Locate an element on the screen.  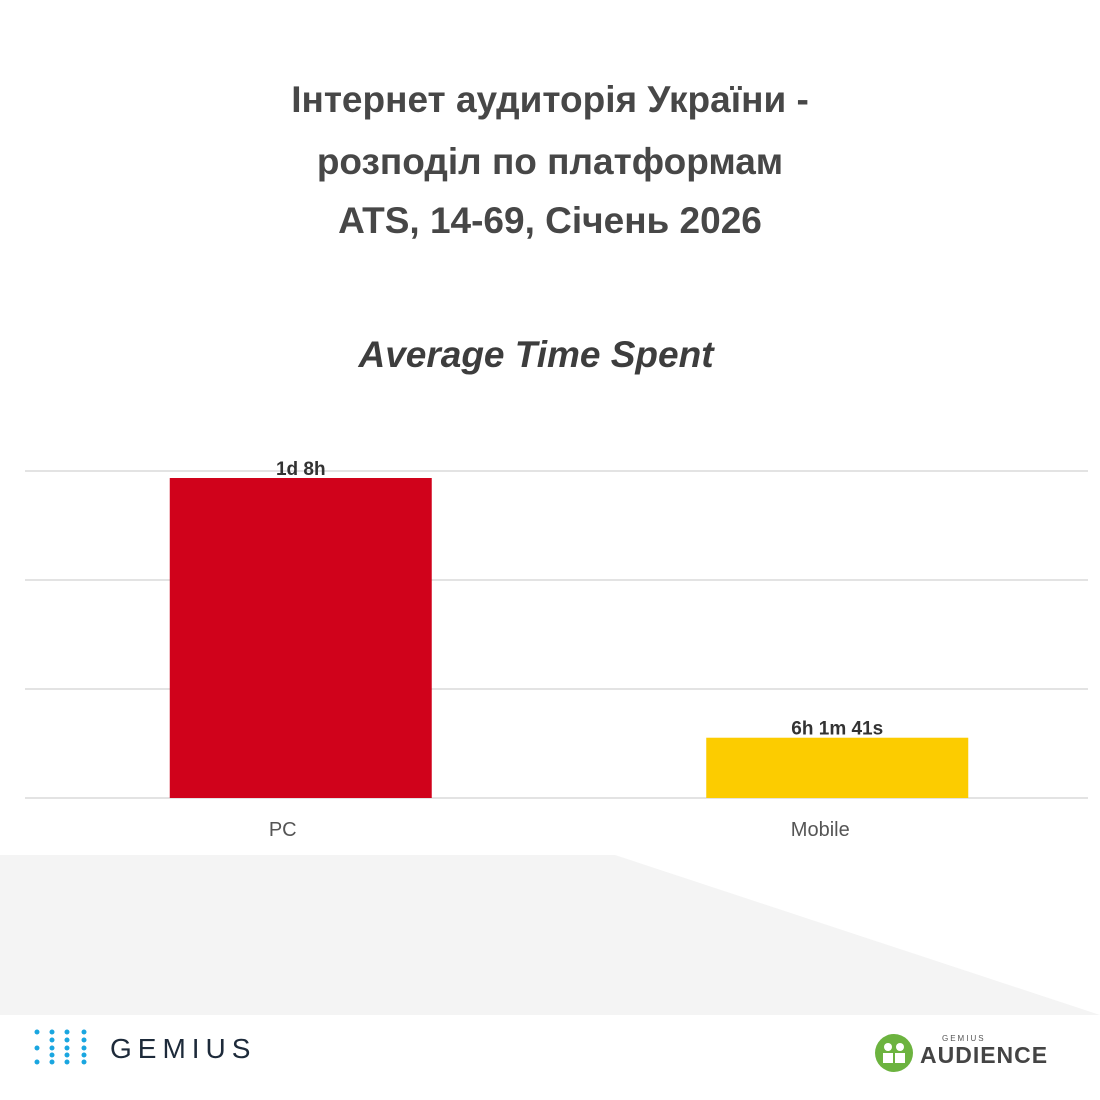
chart-subtitle: Average Time Spent is located at coordinates (536, 354).